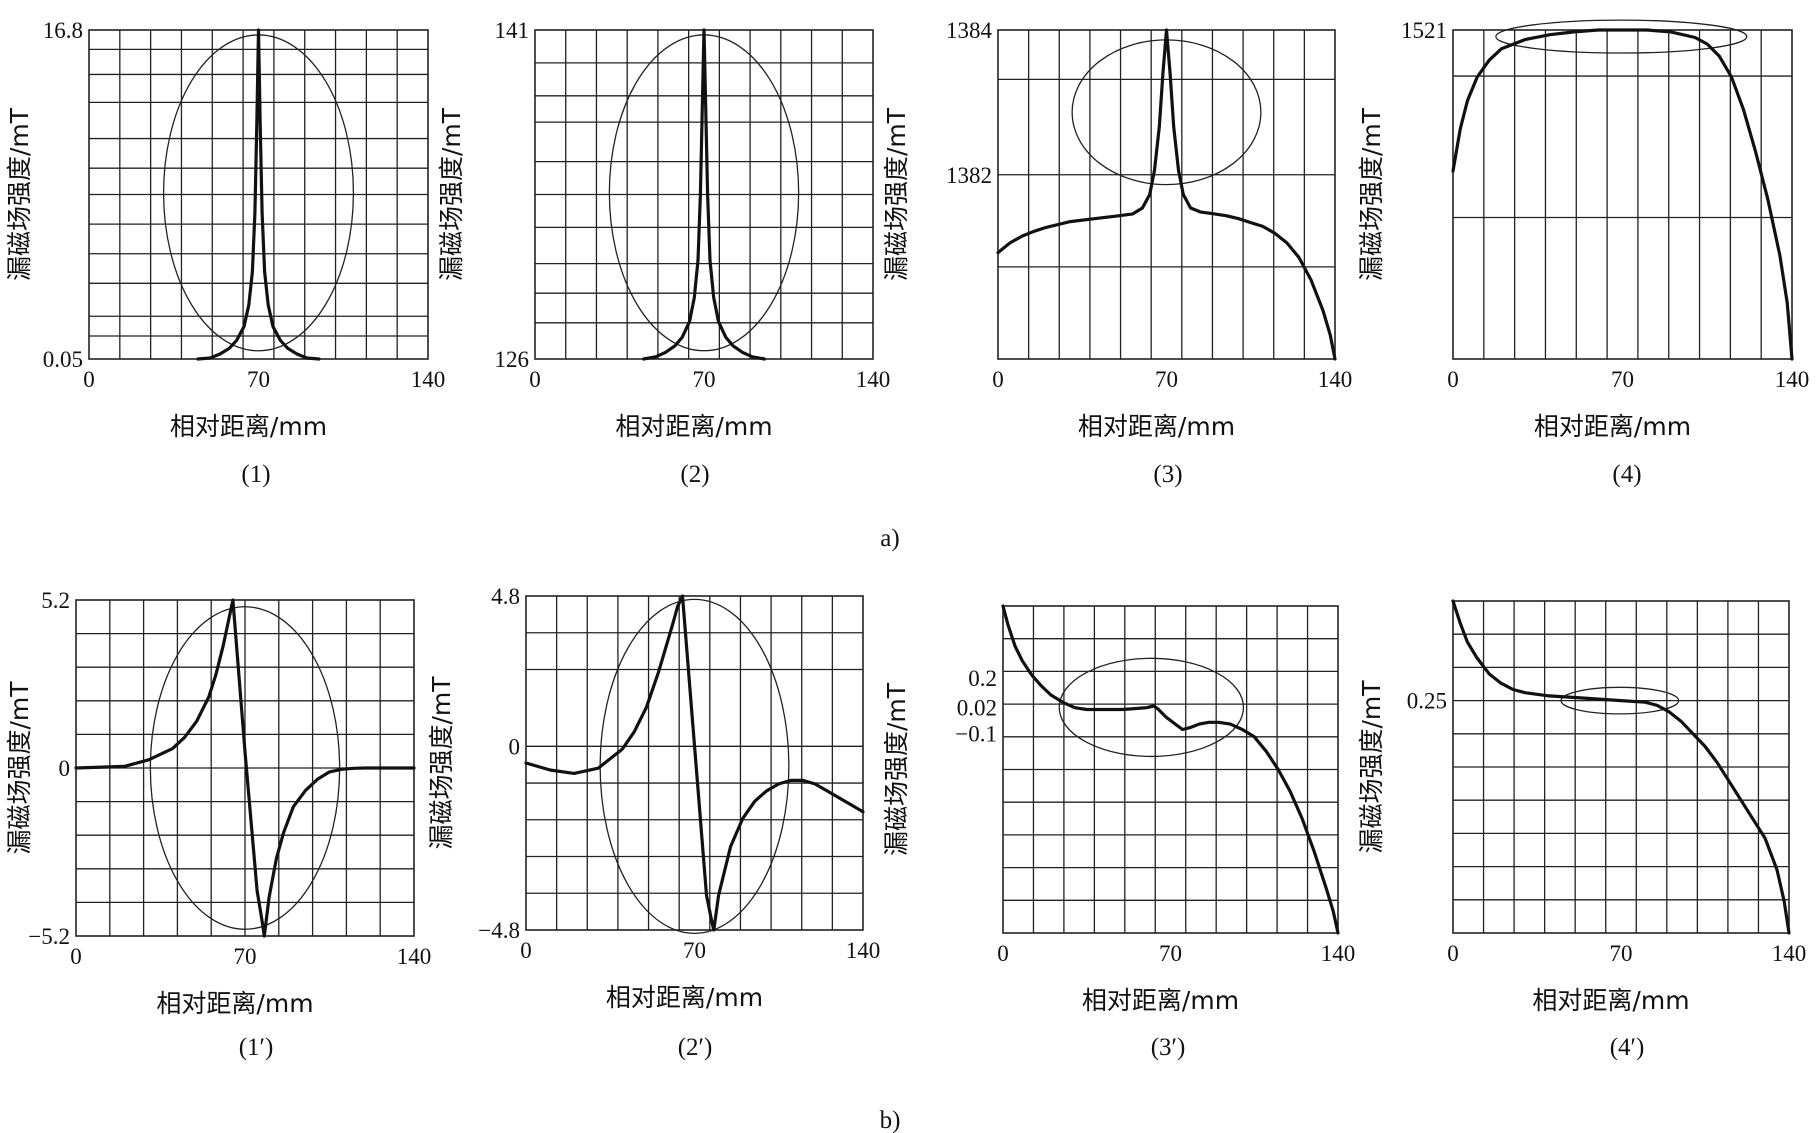 The width and height of the screenshot is (1816, 1133). I want to click on chart-1: 0 70 140 16.8 0.05 相对距离/mm 漏磁场强度/mT (1), so click(225, 253).